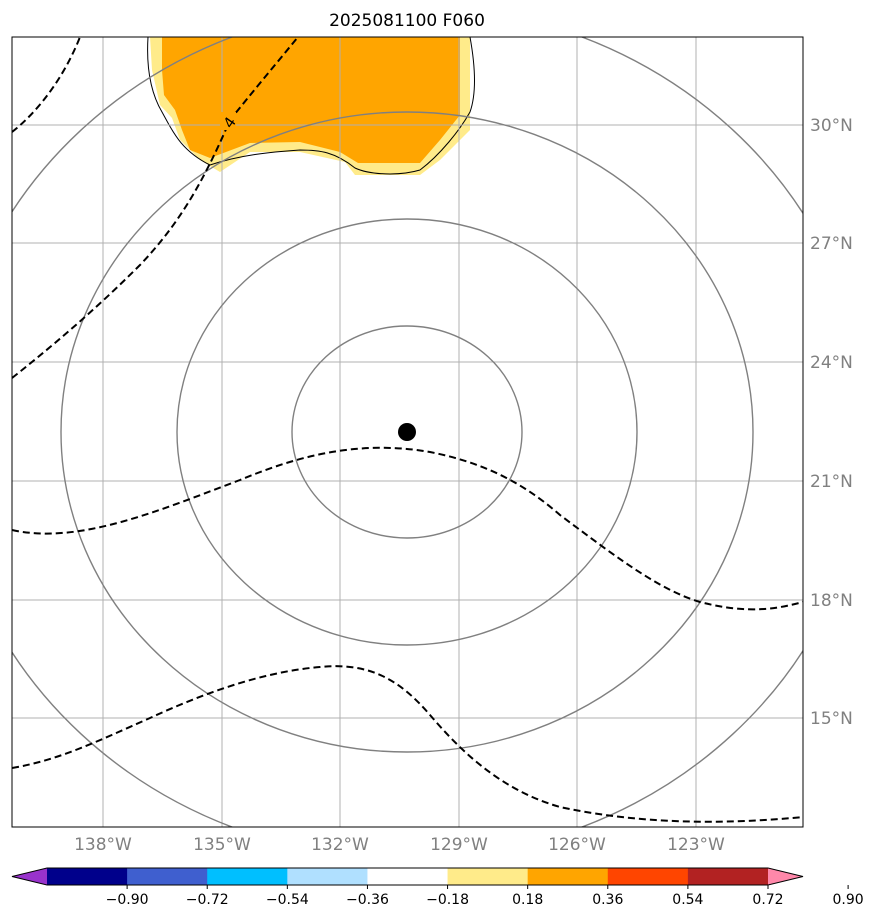  Describe the element at coordinates (287, 900) in the screenshot. I see `colorbar-tick-label: −0.54` at that location.